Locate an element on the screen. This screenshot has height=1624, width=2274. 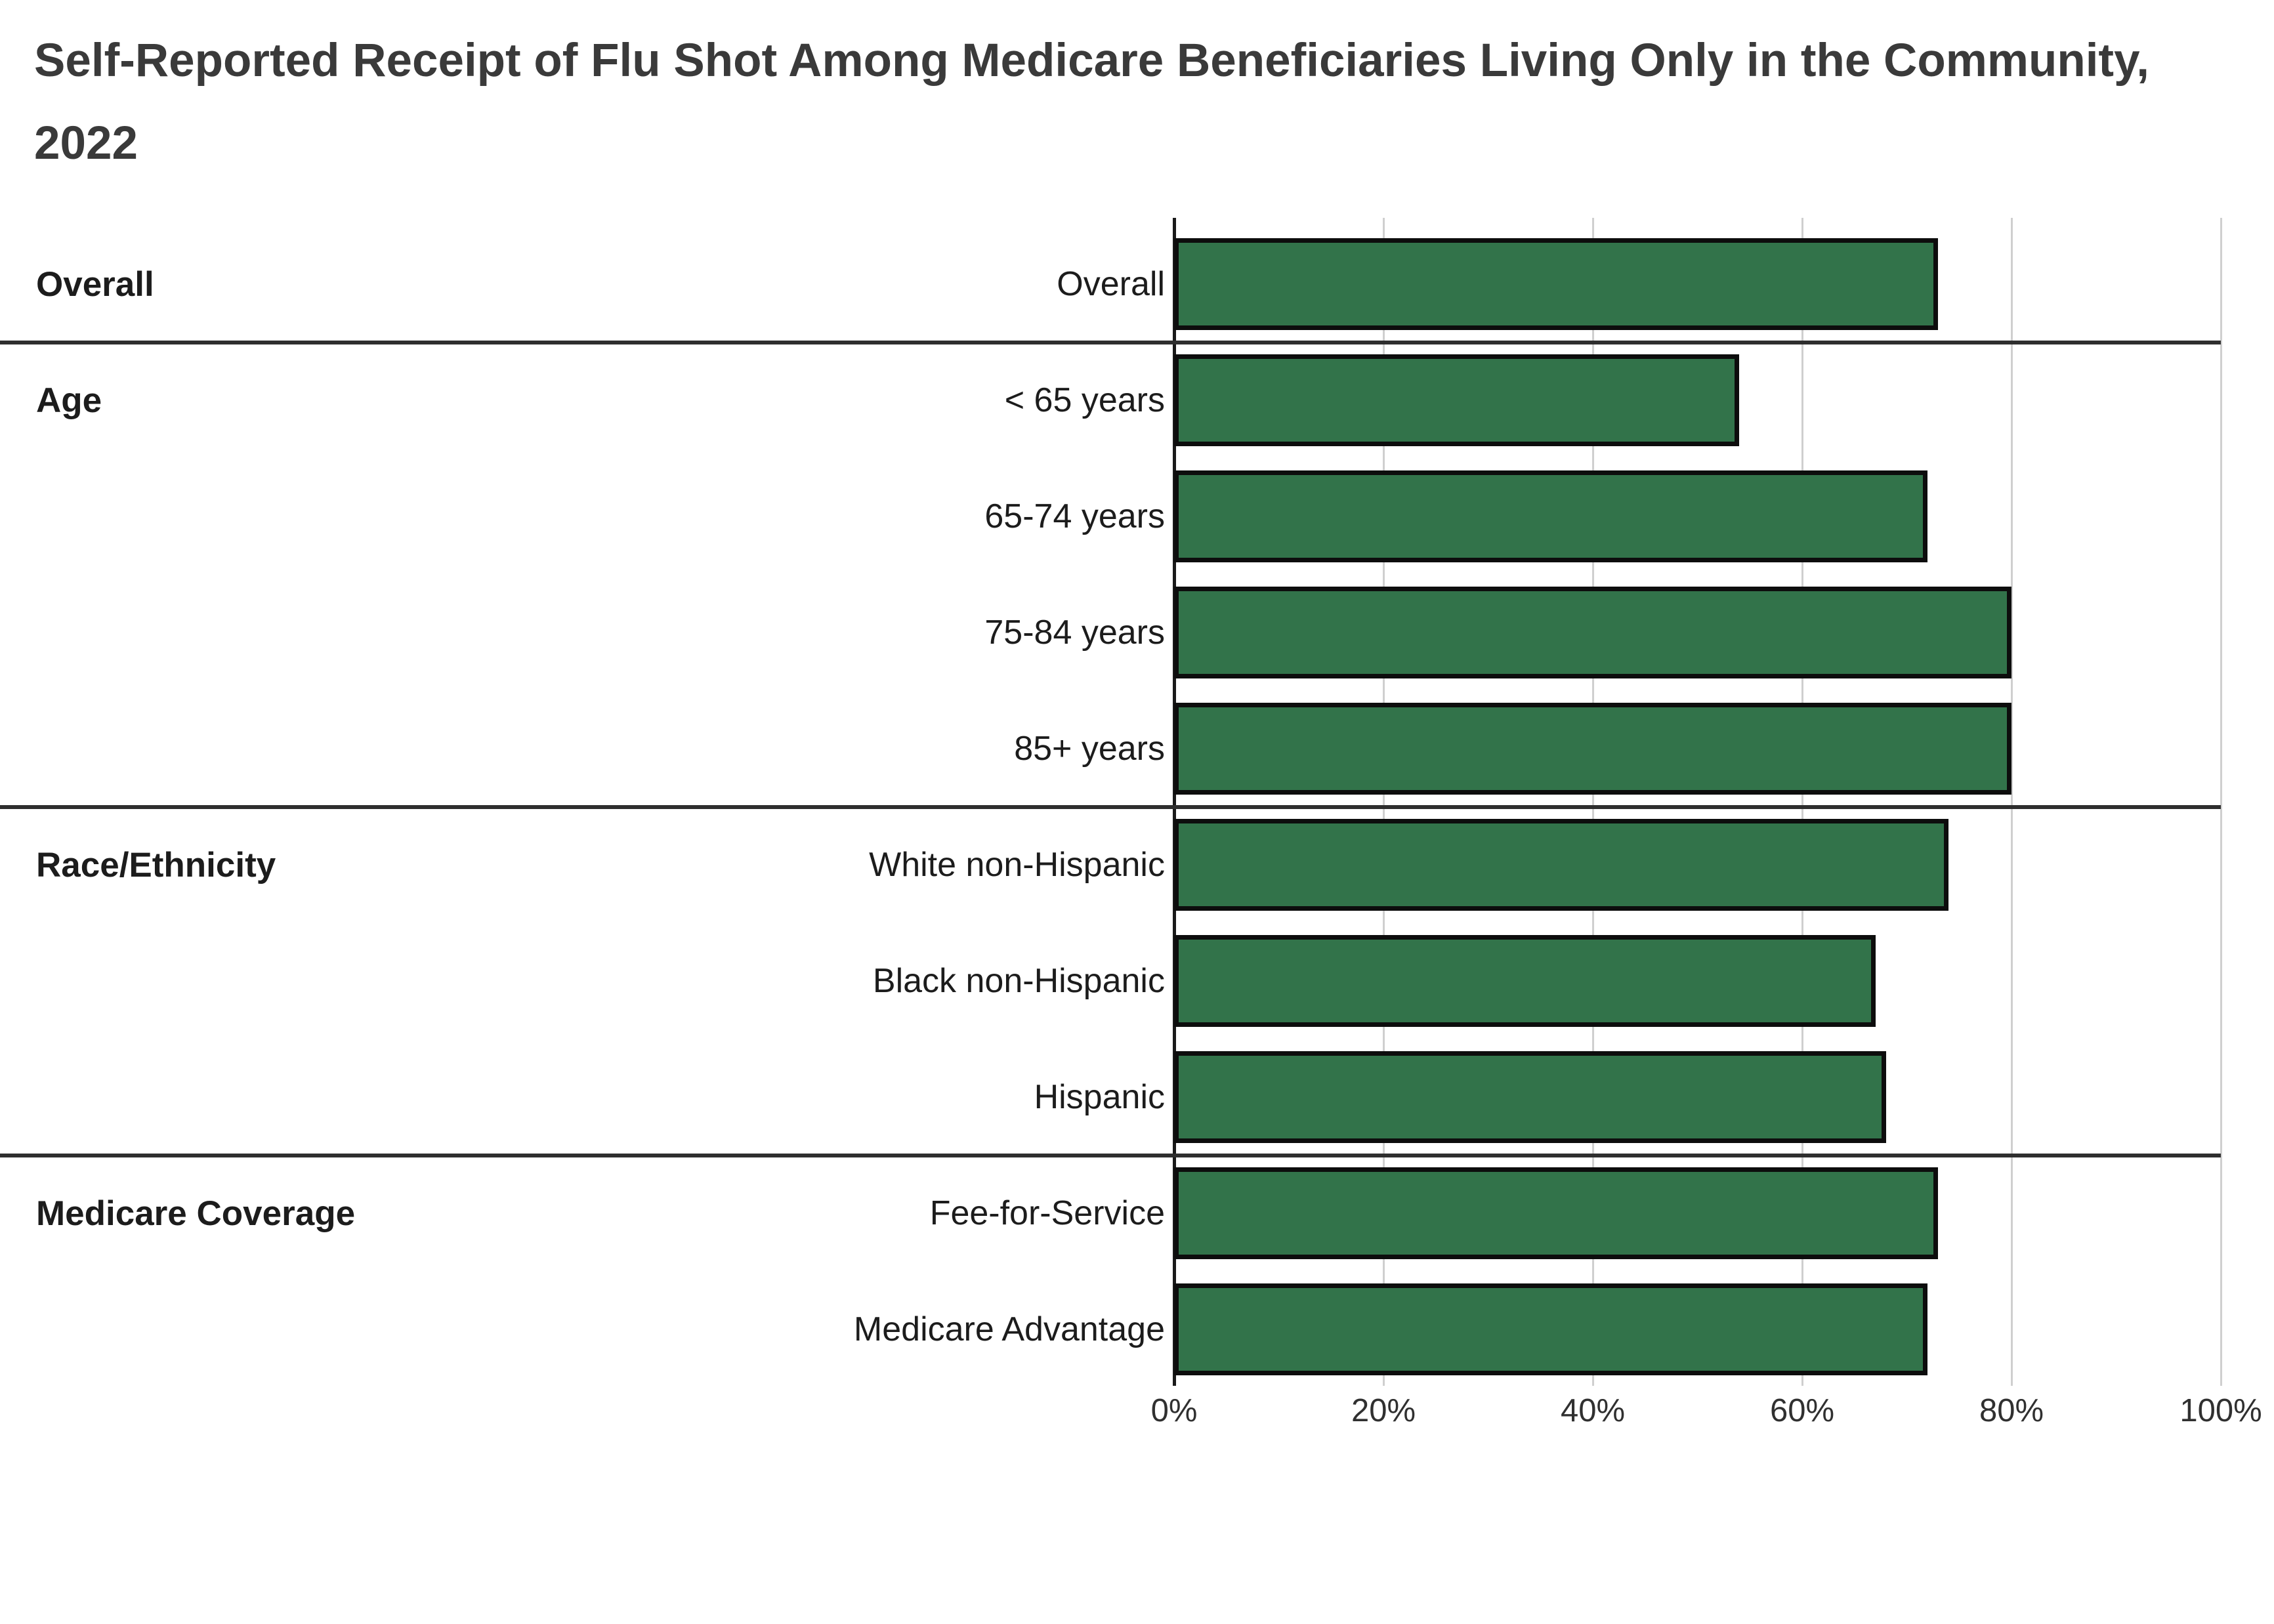
section-label-box: Race/Ethnicity is located at coordinates (265, 865).